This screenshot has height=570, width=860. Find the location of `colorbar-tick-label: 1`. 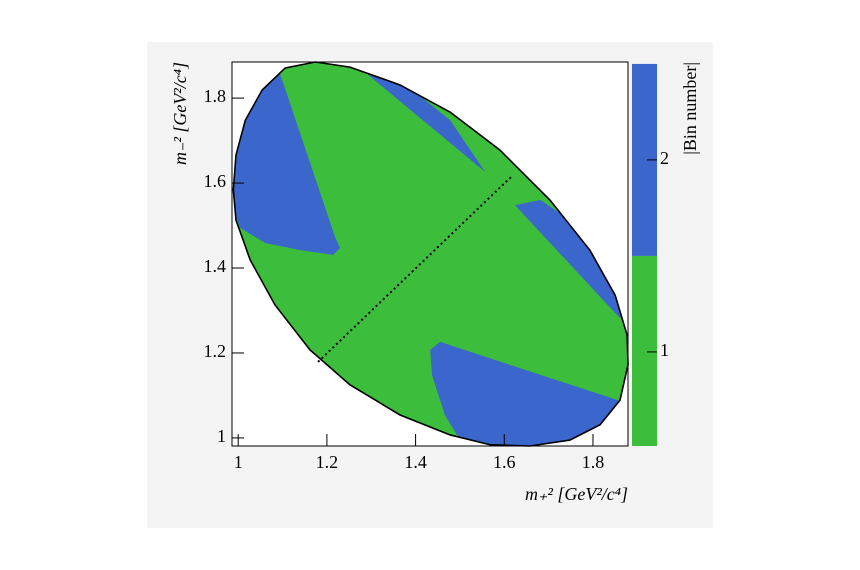

colorbar-tick-label: 1 is located at coordinates (664, 350).